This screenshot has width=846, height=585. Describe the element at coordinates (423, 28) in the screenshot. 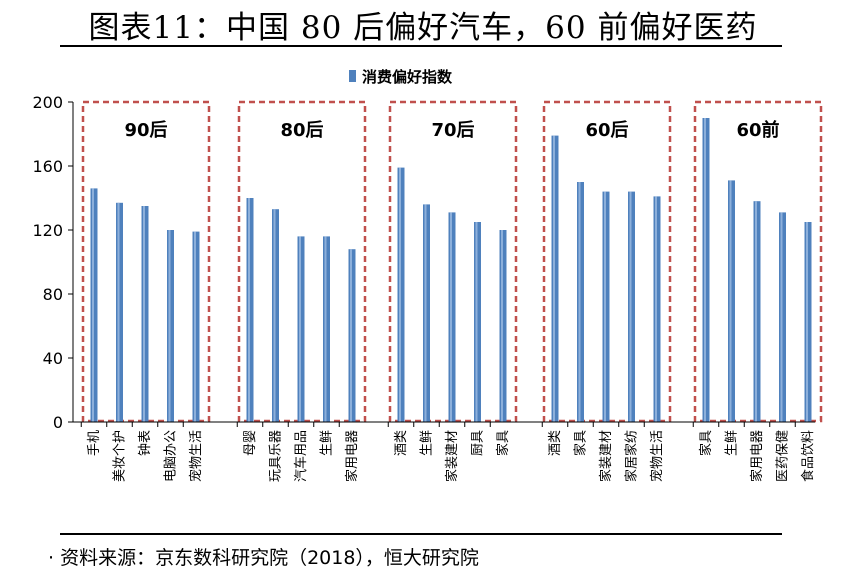

I see `page-title: 图表11：中国 80 后偏好汽车，60 前偏好医药` at that location.